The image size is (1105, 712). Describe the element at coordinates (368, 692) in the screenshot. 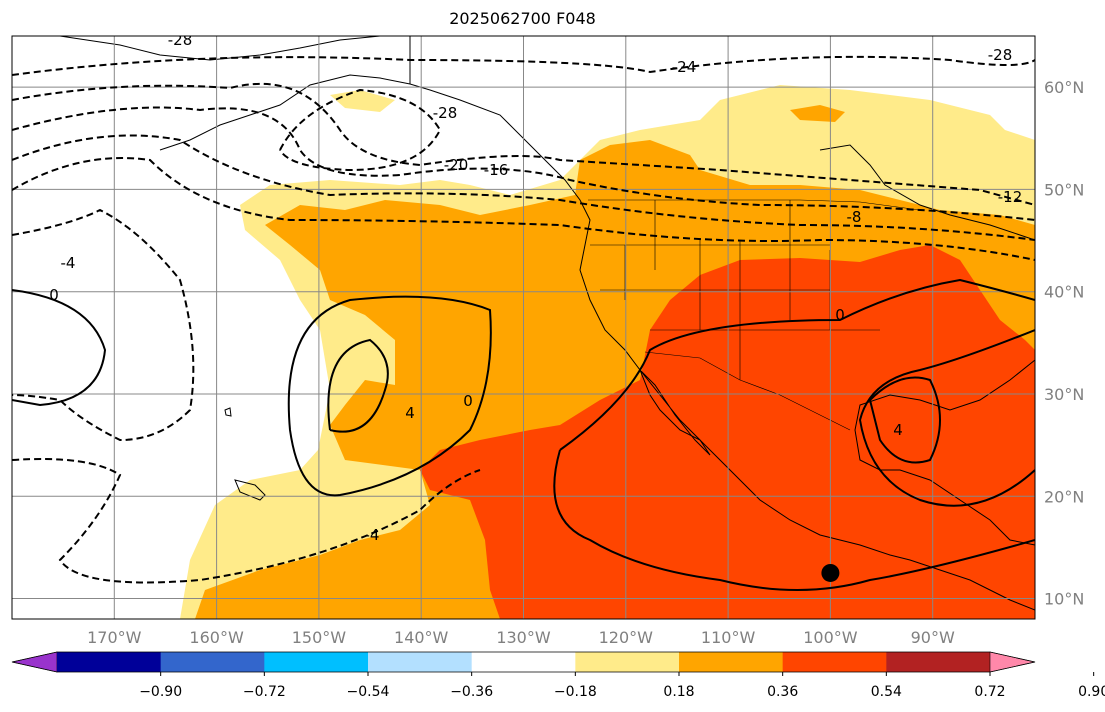

I see `colorbar-tick-label: −0.54` at that location.